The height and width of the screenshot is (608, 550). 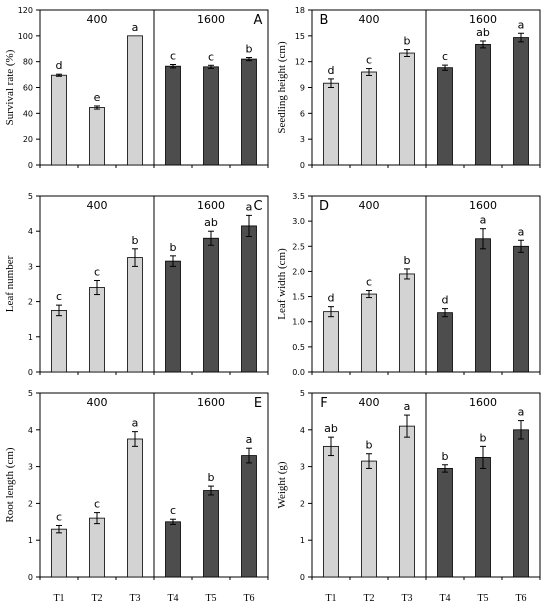 I want to click on y-tick-label: 120, so click(x=25, y=10).